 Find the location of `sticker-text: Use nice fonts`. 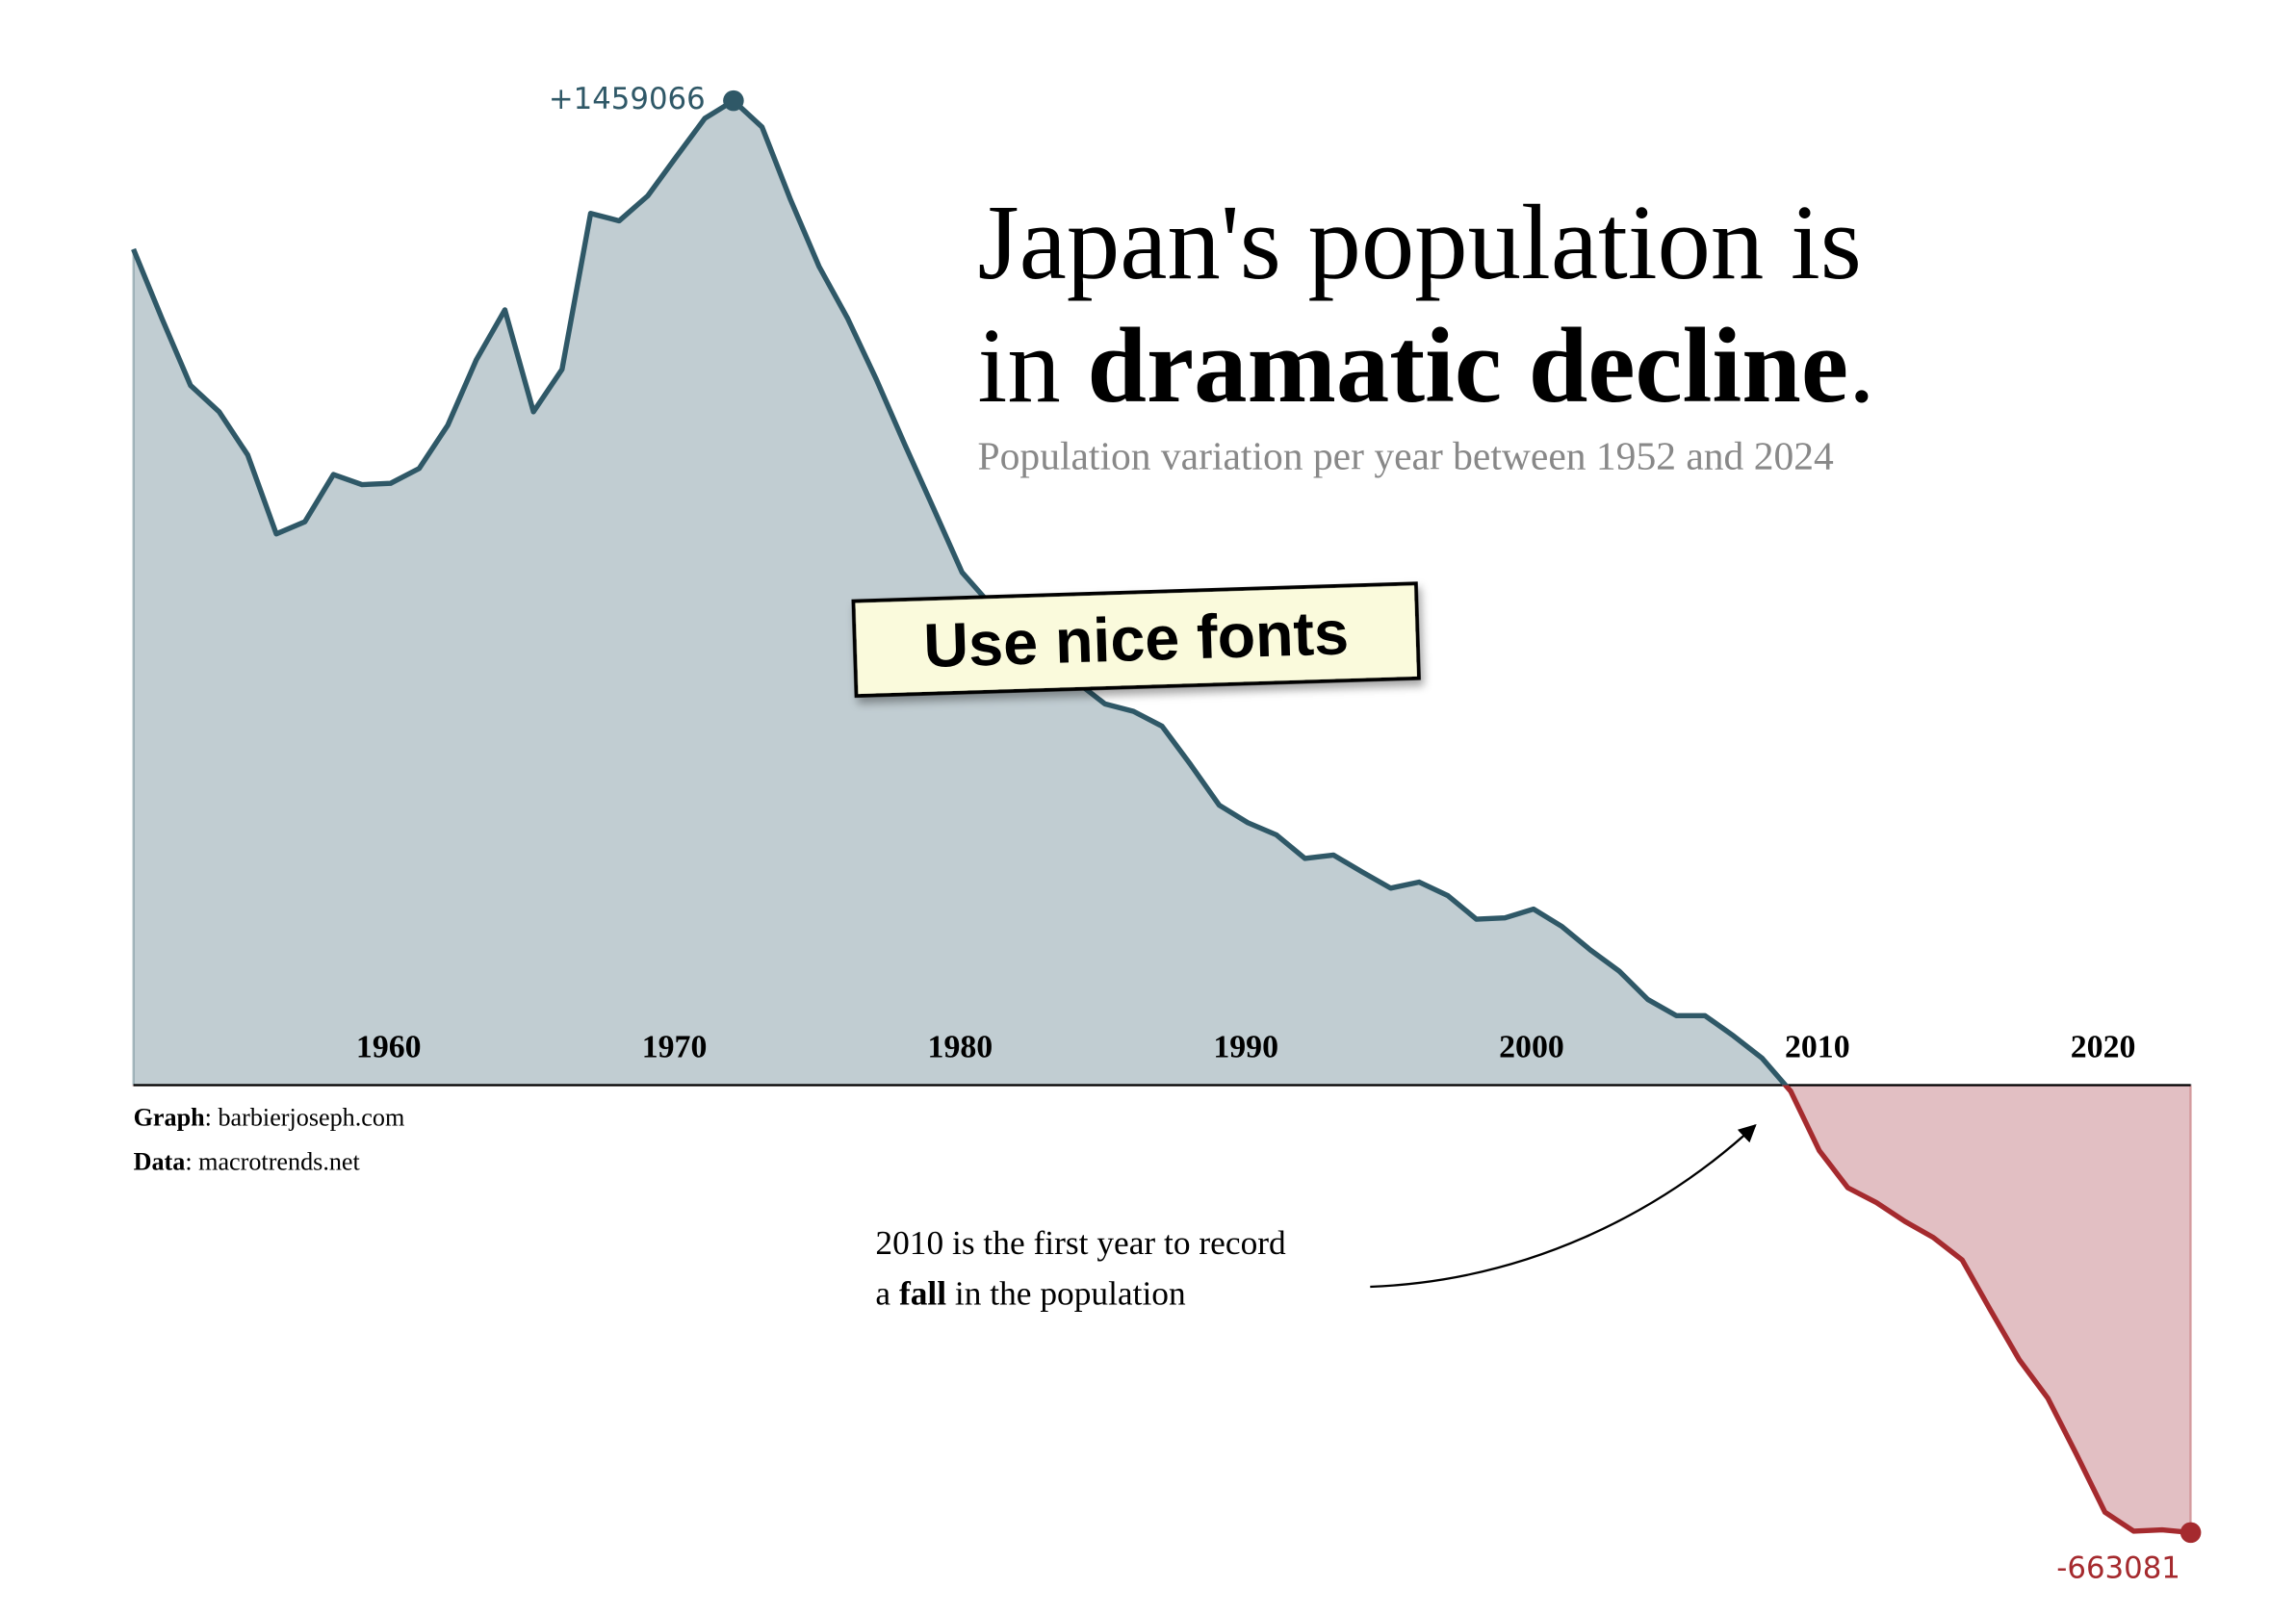

sticker-text: Use nice fonts is located at coordinates (1136, 639).